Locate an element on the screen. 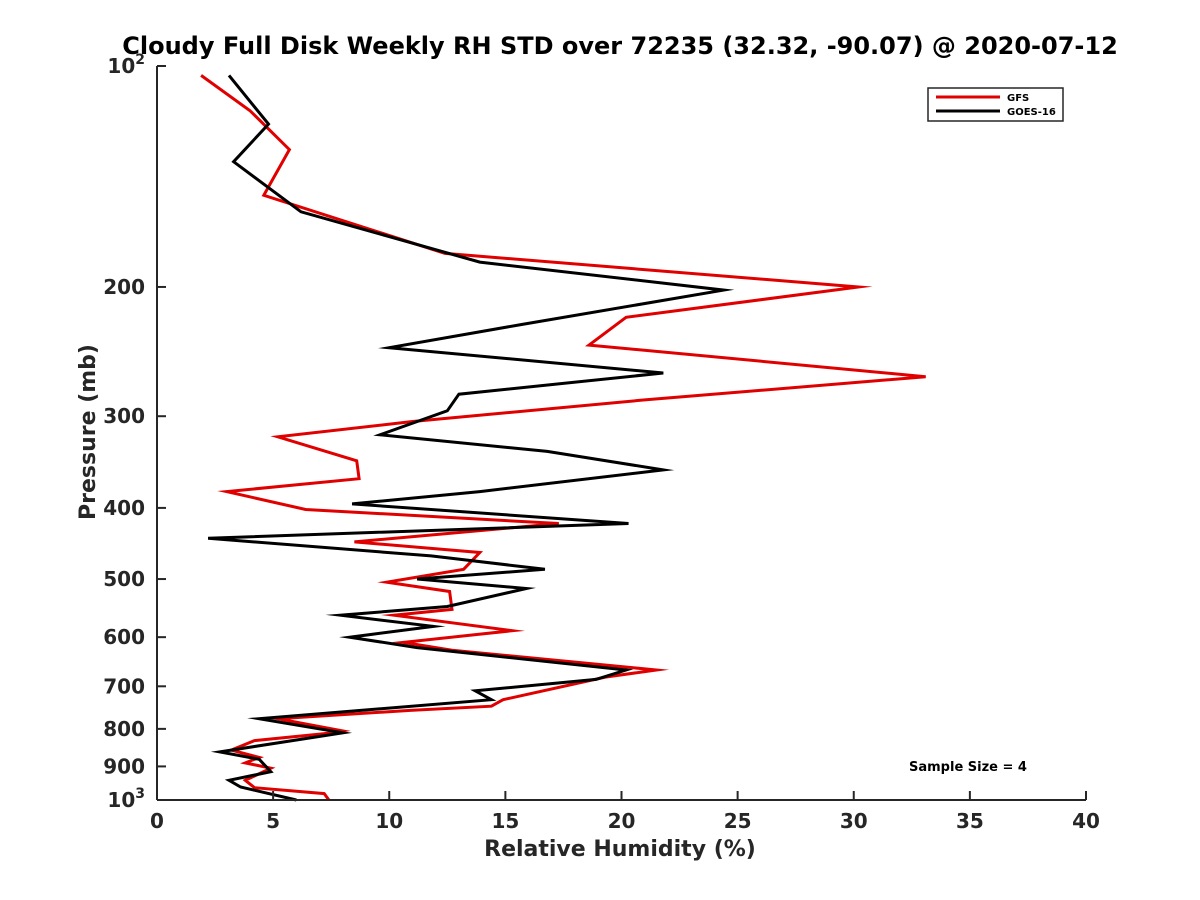  sample-size-annotation: Sample Size = 4 is located at coordinates (968, 767).